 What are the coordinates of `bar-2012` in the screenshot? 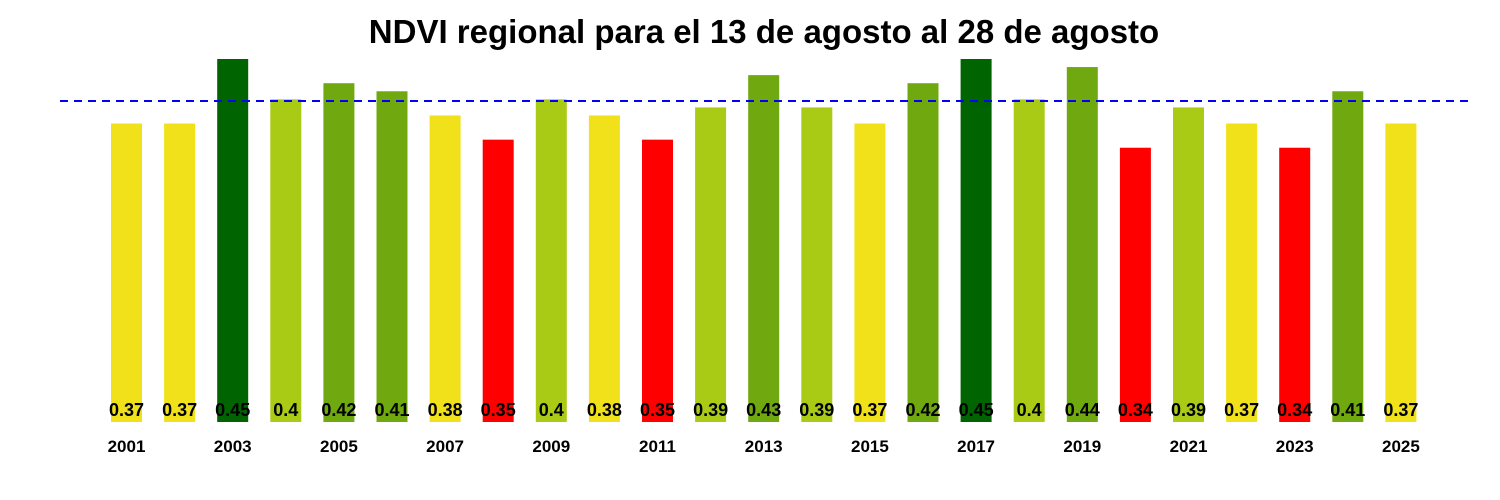 It's located at (711, 265).